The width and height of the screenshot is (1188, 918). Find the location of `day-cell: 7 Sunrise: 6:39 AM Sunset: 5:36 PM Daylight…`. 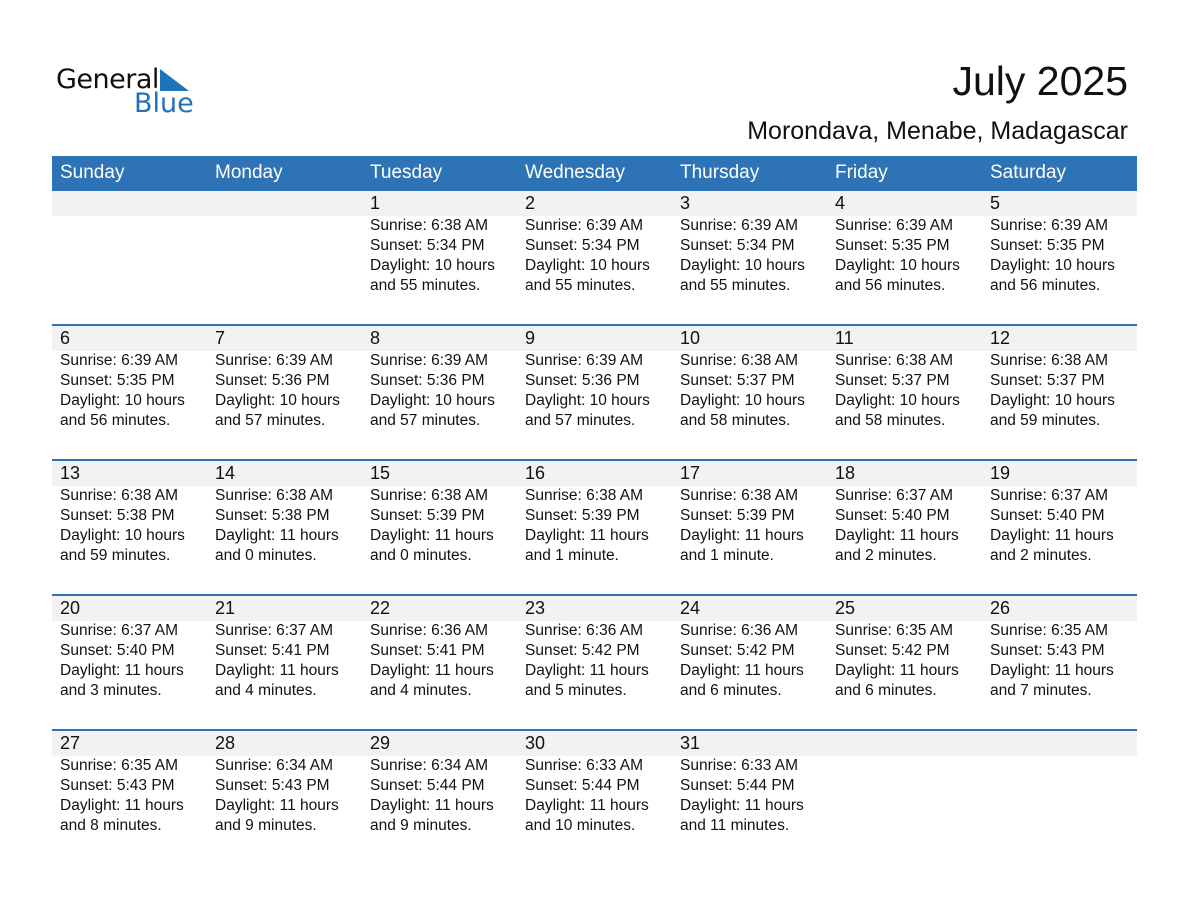

day-cell: 7 Sunrise: 6:39 AM Sunset: 5:36 PM Daylight… is located at coordinates (284, 392).